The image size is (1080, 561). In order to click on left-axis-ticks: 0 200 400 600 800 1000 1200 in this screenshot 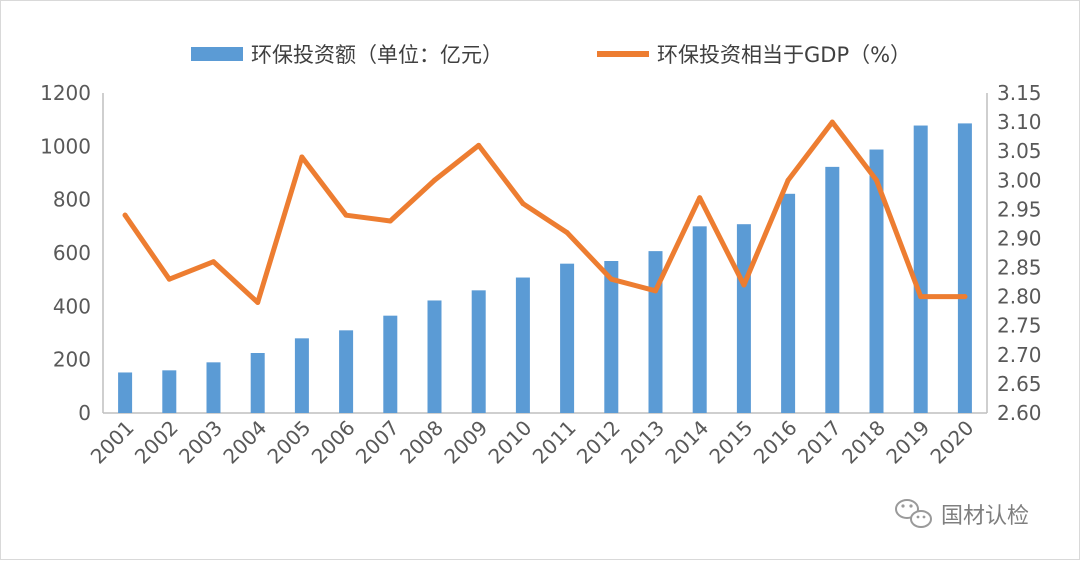, I will do `click(65, 253)`.